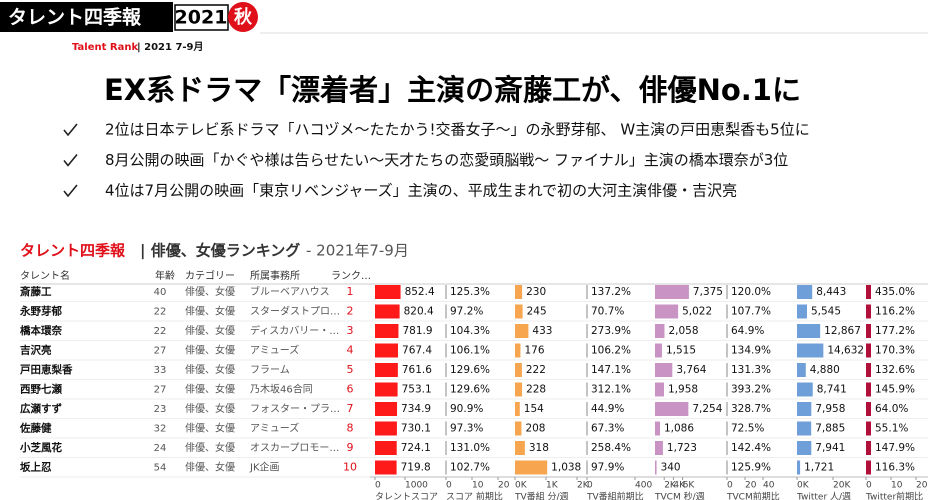 The height and width of the screenshot is (500, 928). I want to click on rank: 6, so click(350, 389).